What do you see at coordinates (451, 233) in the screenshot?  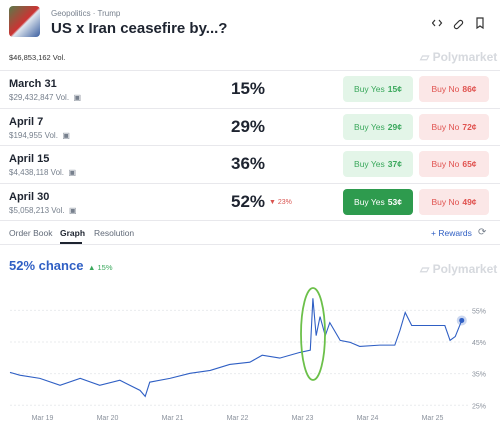 I see `rewards-link: + Rewards` at bounding box center [451, 233].